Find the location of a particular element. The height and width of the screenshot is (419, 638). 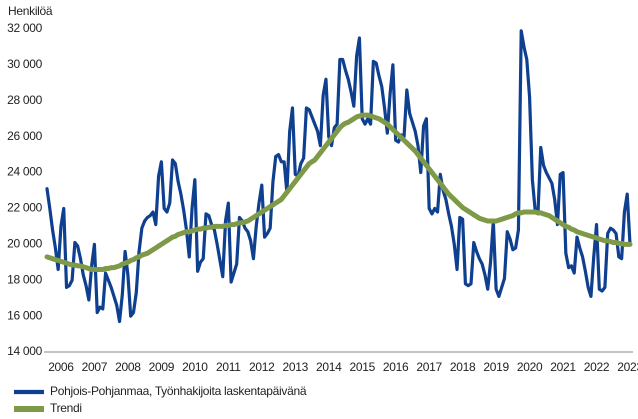

y-tick-label: 26 000 is located at coordinates (25, 136).